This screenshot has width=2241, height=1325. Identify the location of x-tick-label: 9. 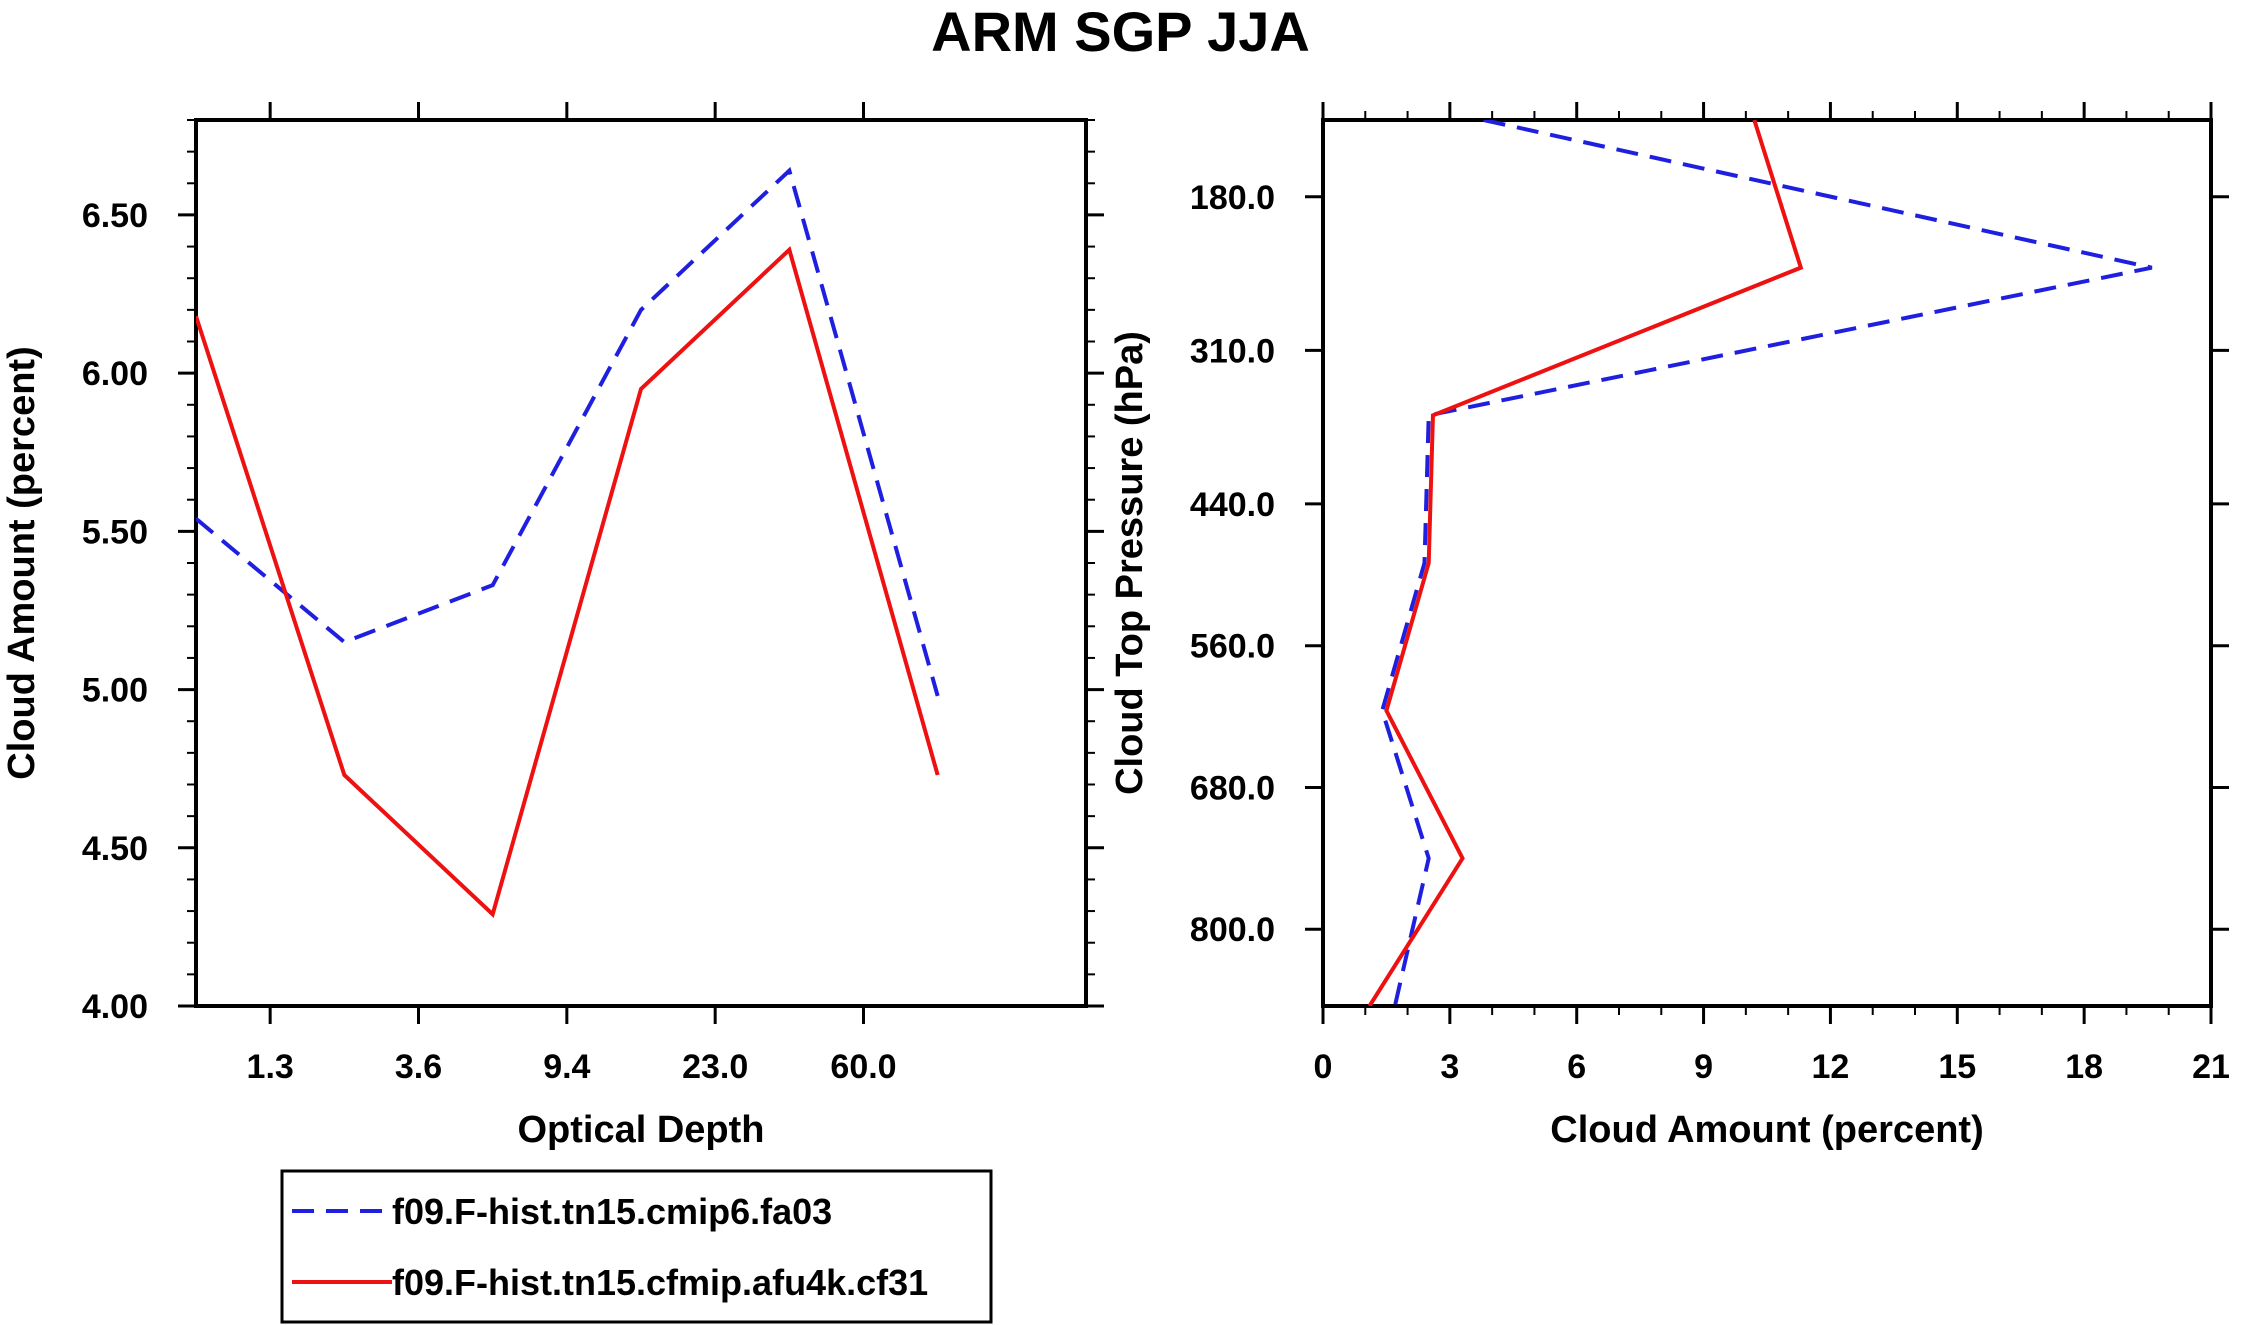
(1703, 1067).